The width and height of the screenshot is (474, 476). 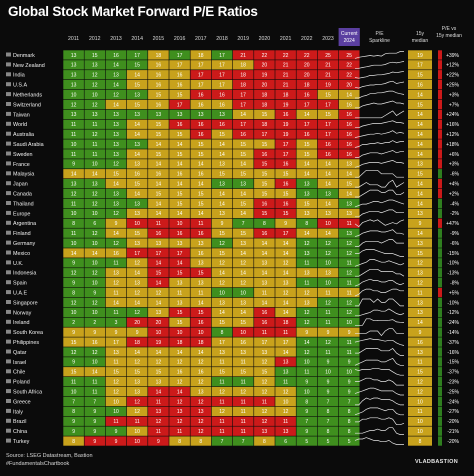 I want to click on current-header-bg, so click(x=349, y=37).